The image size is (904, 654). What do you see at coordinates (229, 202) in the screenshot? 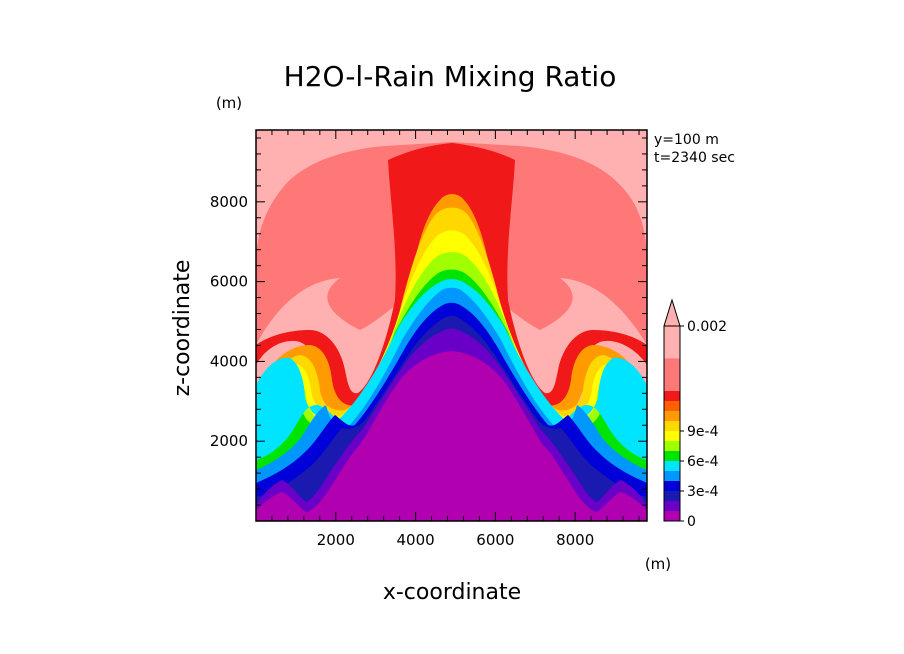
I see `y-tick-label: 8000` at bounding box center [229, 202].